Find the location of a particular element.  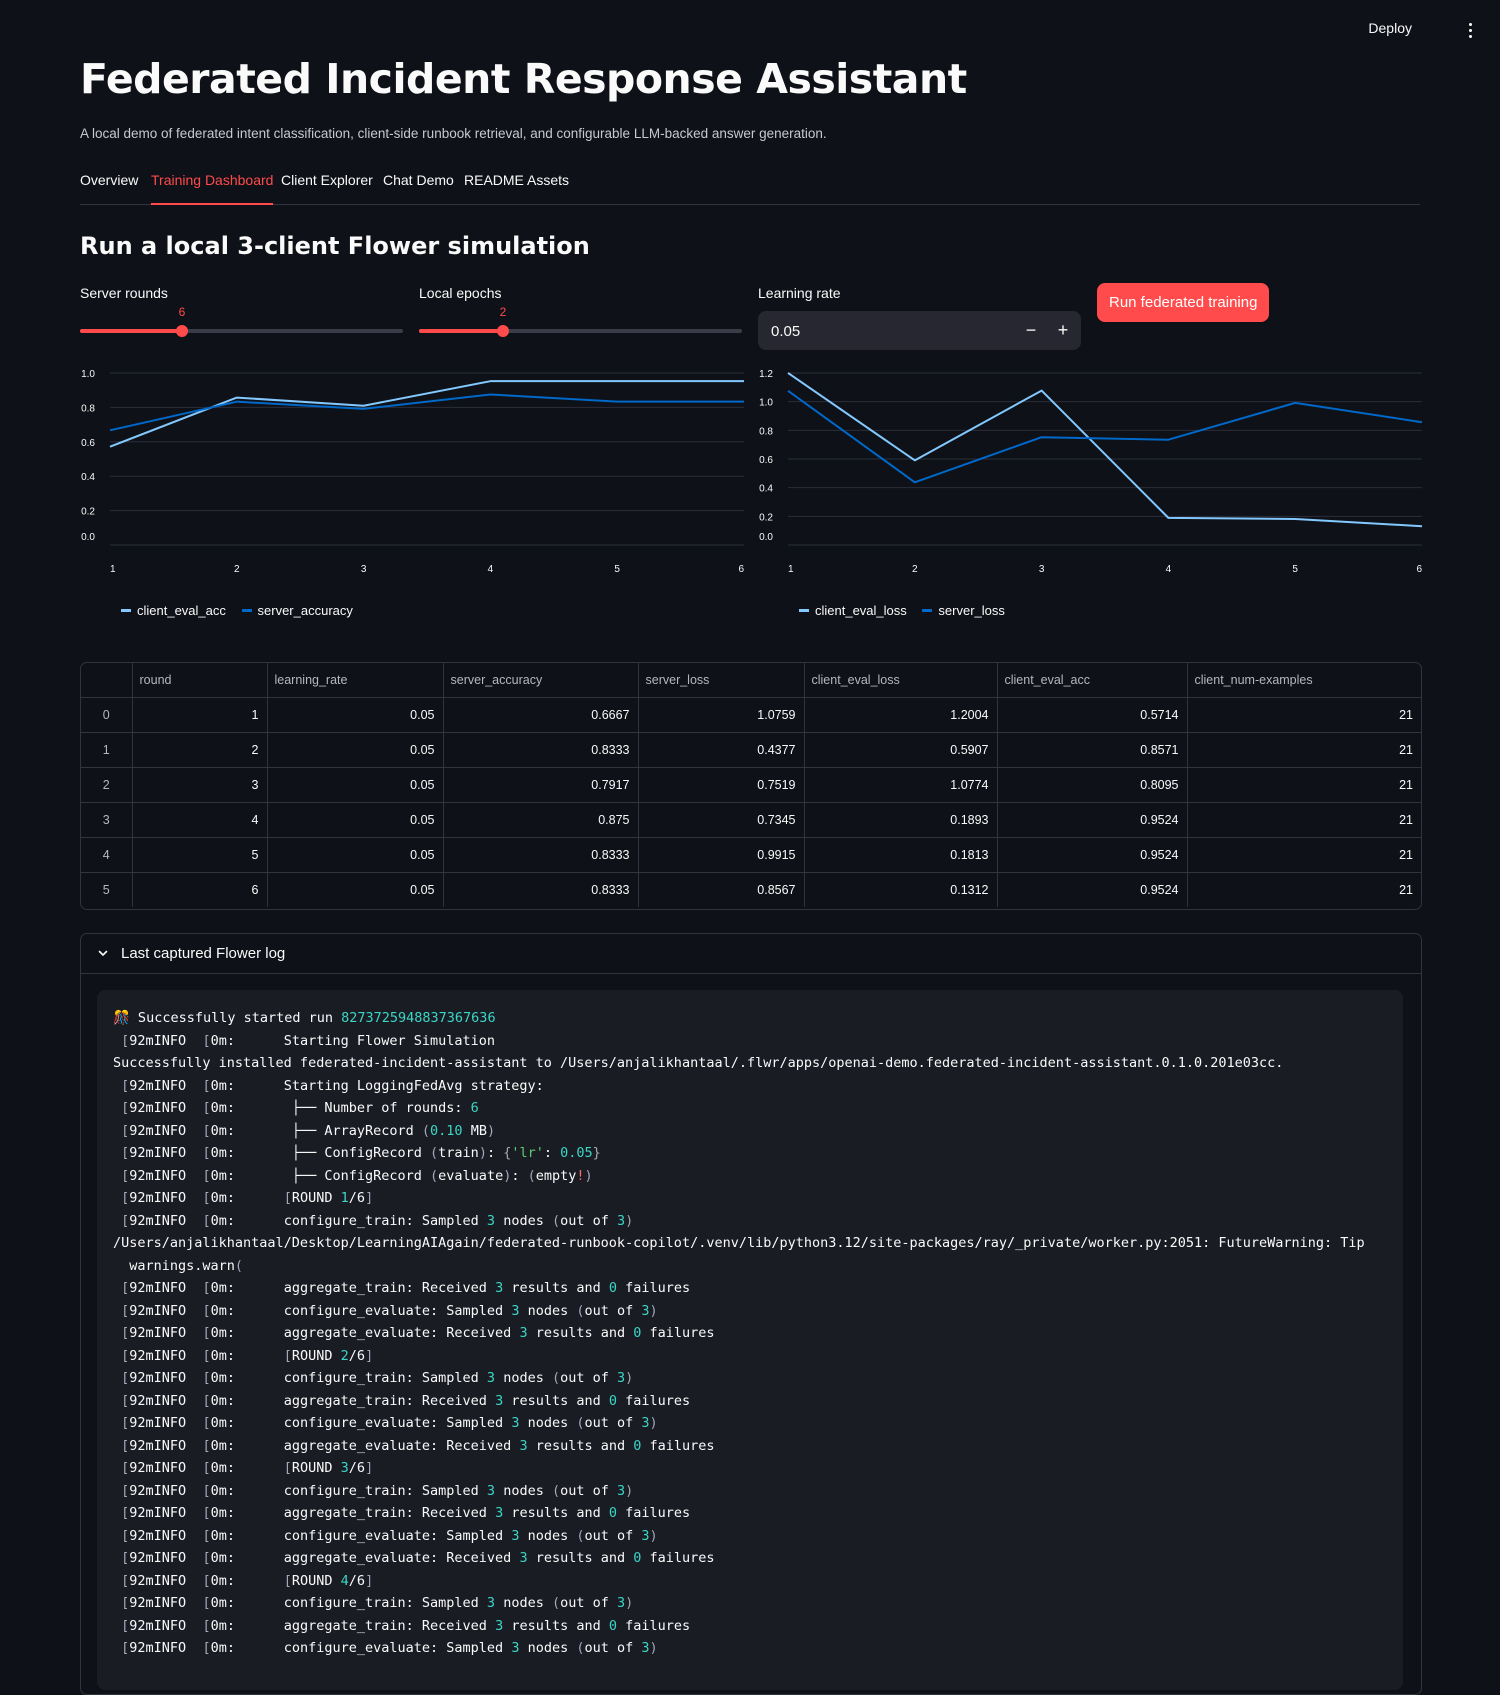

series-line-client_eval_acc is located at coordinates (426, 414).